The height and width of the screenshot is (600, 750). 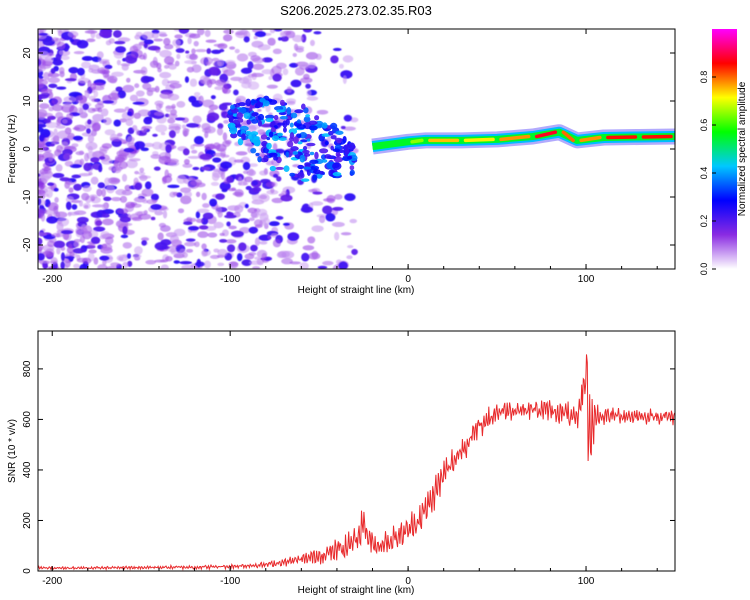 I want to click on snr-y-tick-label: 800, so click(x=27, y=368).